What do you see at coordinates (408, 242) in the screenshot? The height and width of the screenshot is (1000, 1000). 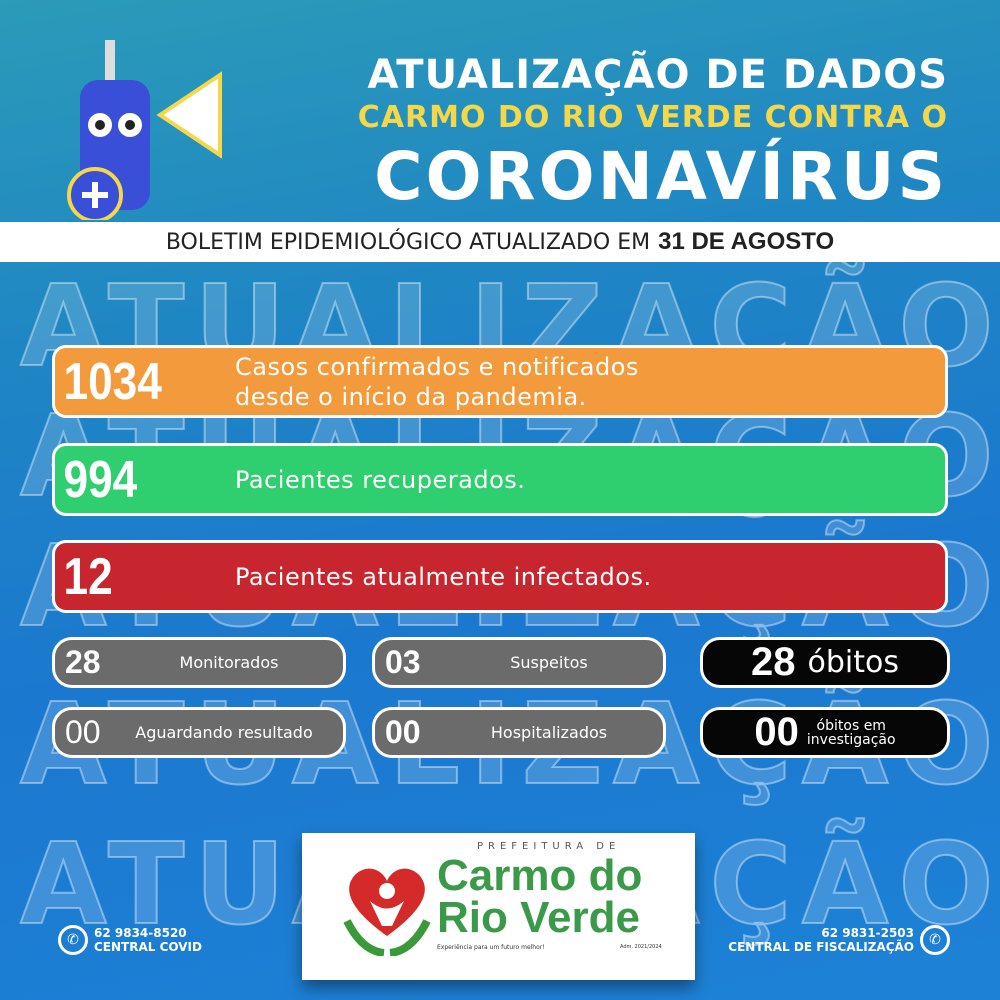 I see `bulletin-text: BOLETIM EPIDEMIOLÓGICO ATUALIZADO EM` at bounding box center [408, 242].